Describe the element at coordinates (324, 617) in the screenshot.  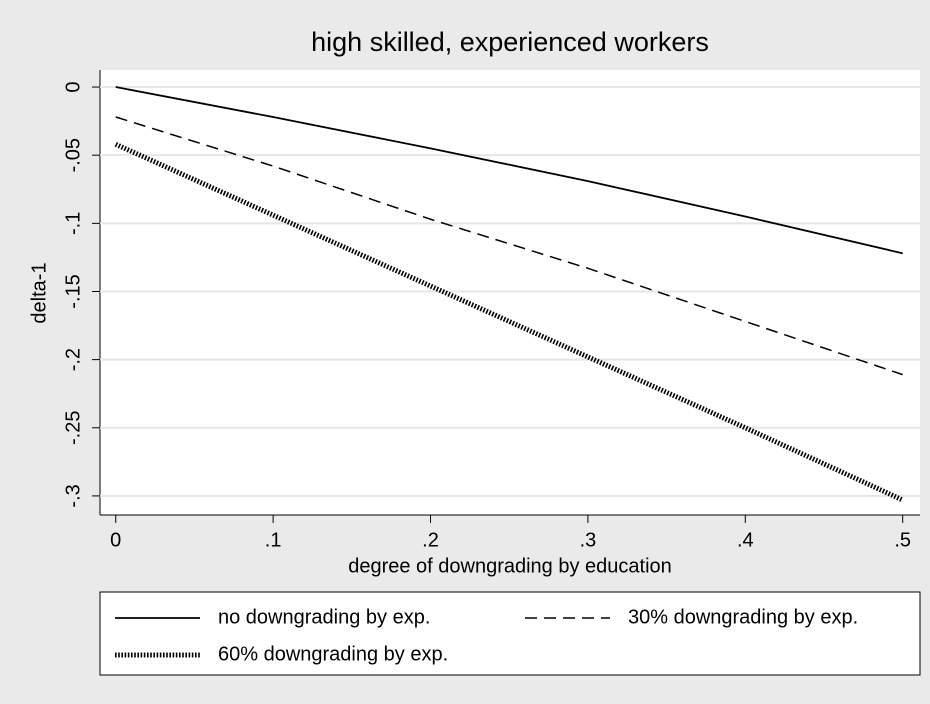
I see `legend-label: no downgrading by exp.` at that location.